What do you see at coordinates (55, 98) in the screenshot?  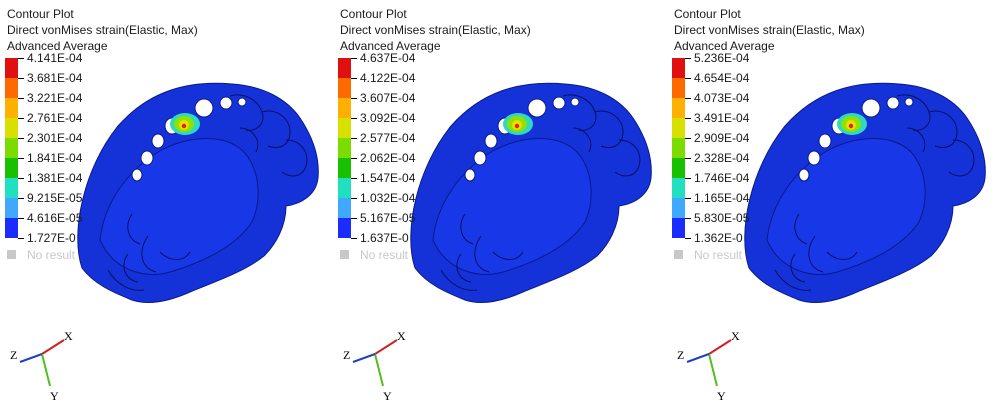 I see `legend-value: 3.221E-04` at bounding box center [55, 98].